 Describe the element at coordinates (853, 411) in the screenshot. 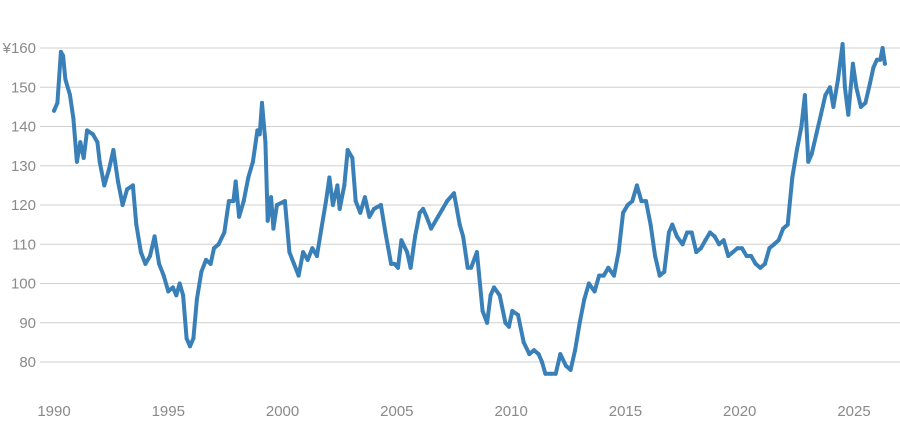

I see `x-tick-label: 2025` at that location.